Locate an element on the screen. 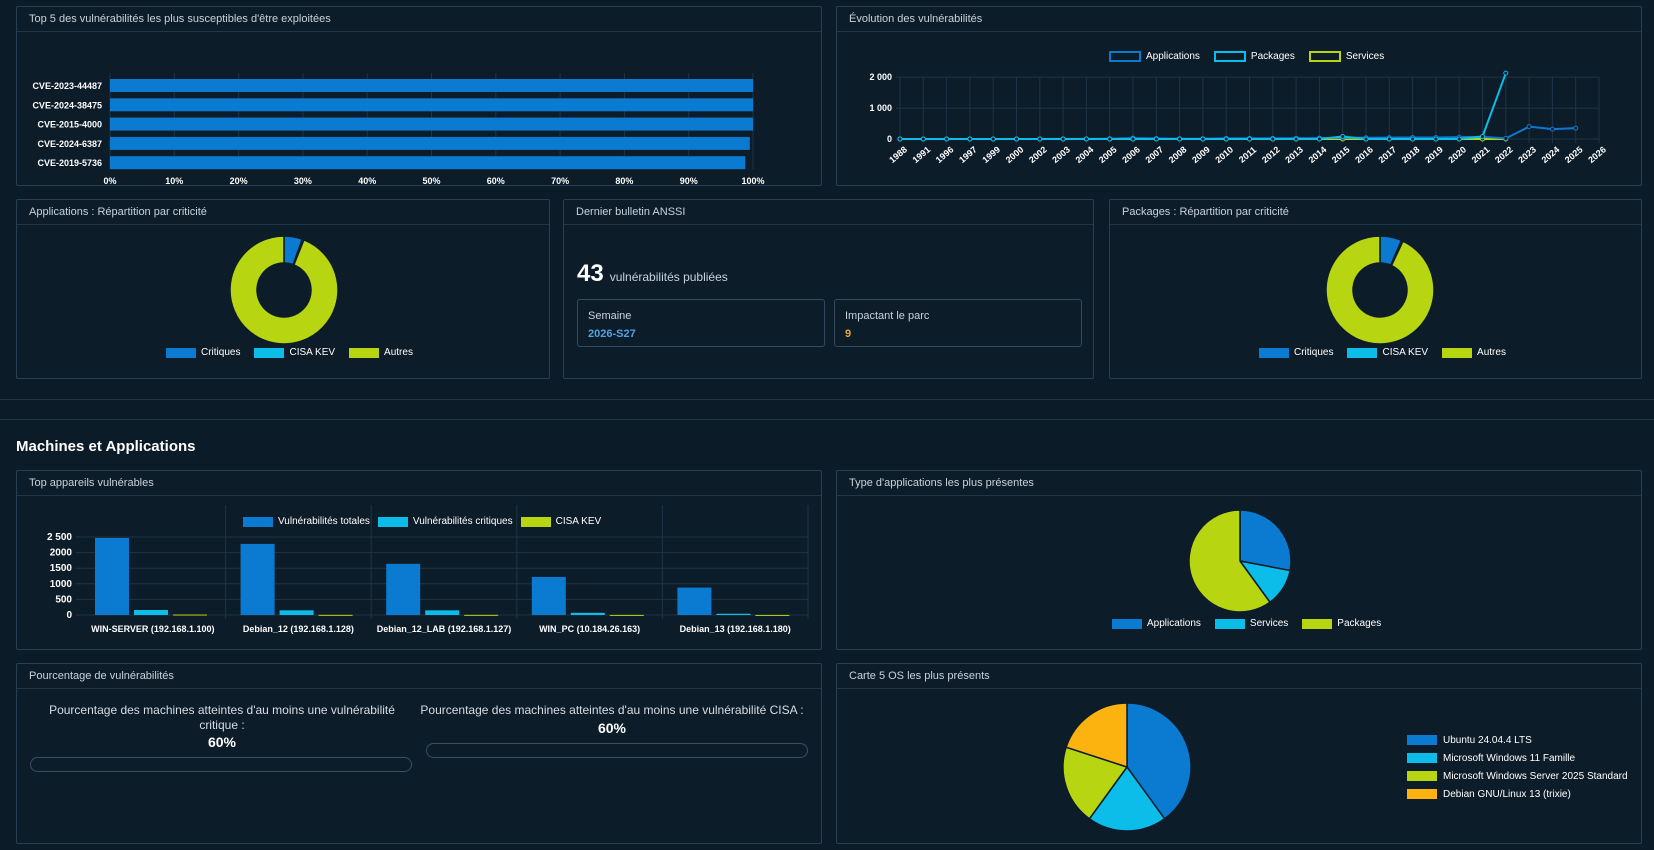 Image resolution: width=1654 pixels, height=850 pixels. legend-label: Applications is located at coordinates (1174, 623).